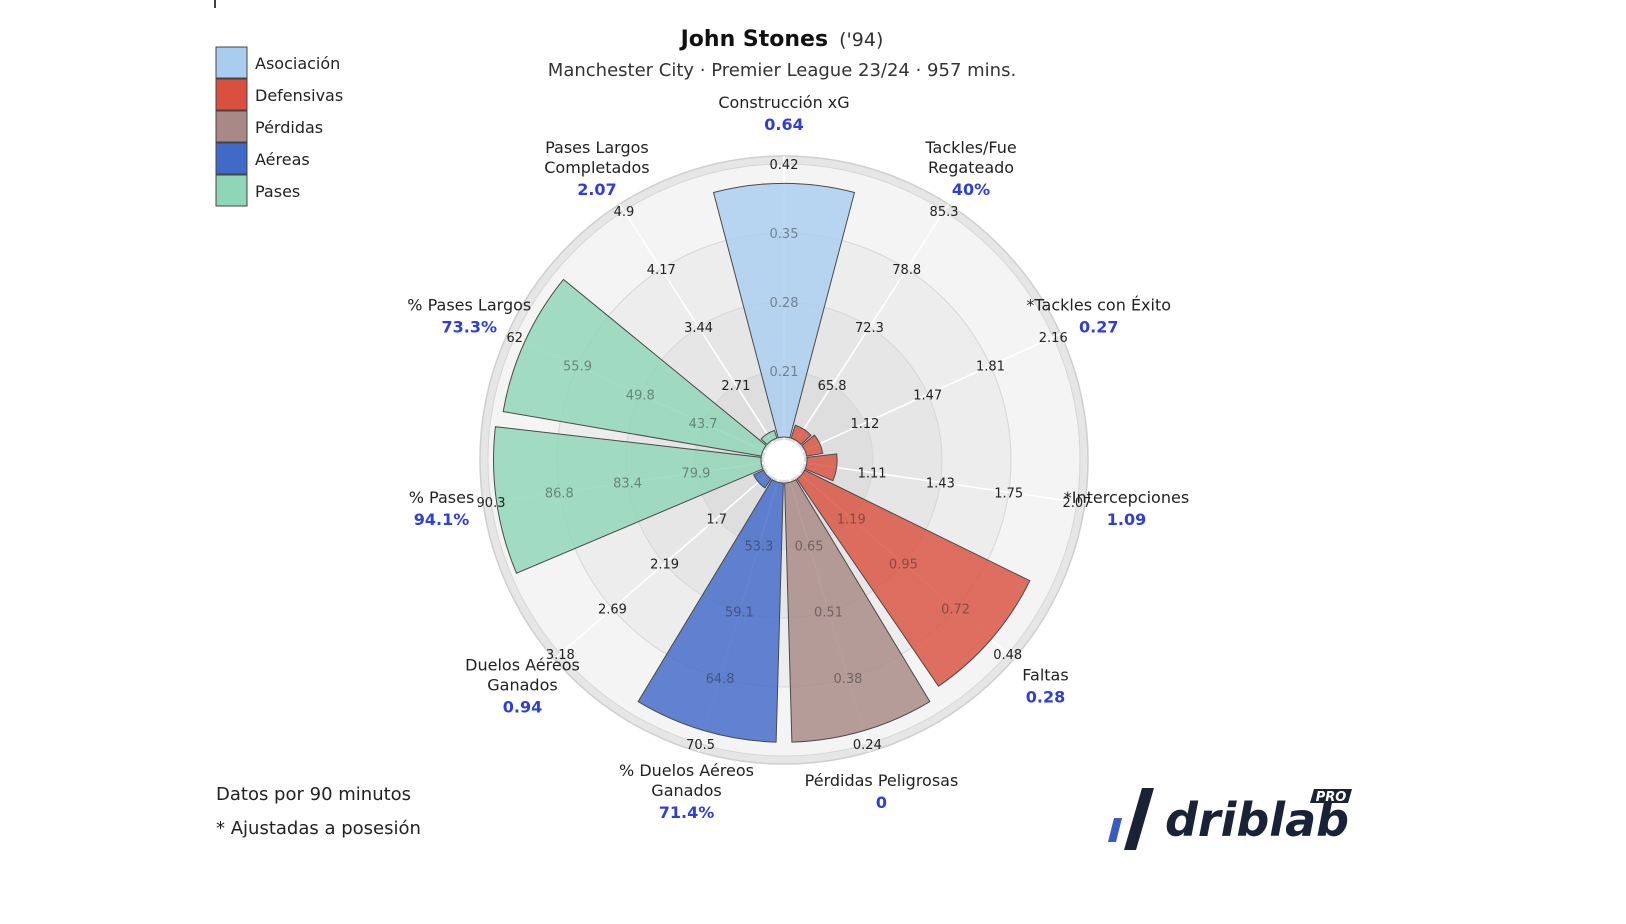 Image resolution: width=1626 pixels, height=924 pixels. I want to click on category-label-group: Faltas 0.28, so click(1045, 686).